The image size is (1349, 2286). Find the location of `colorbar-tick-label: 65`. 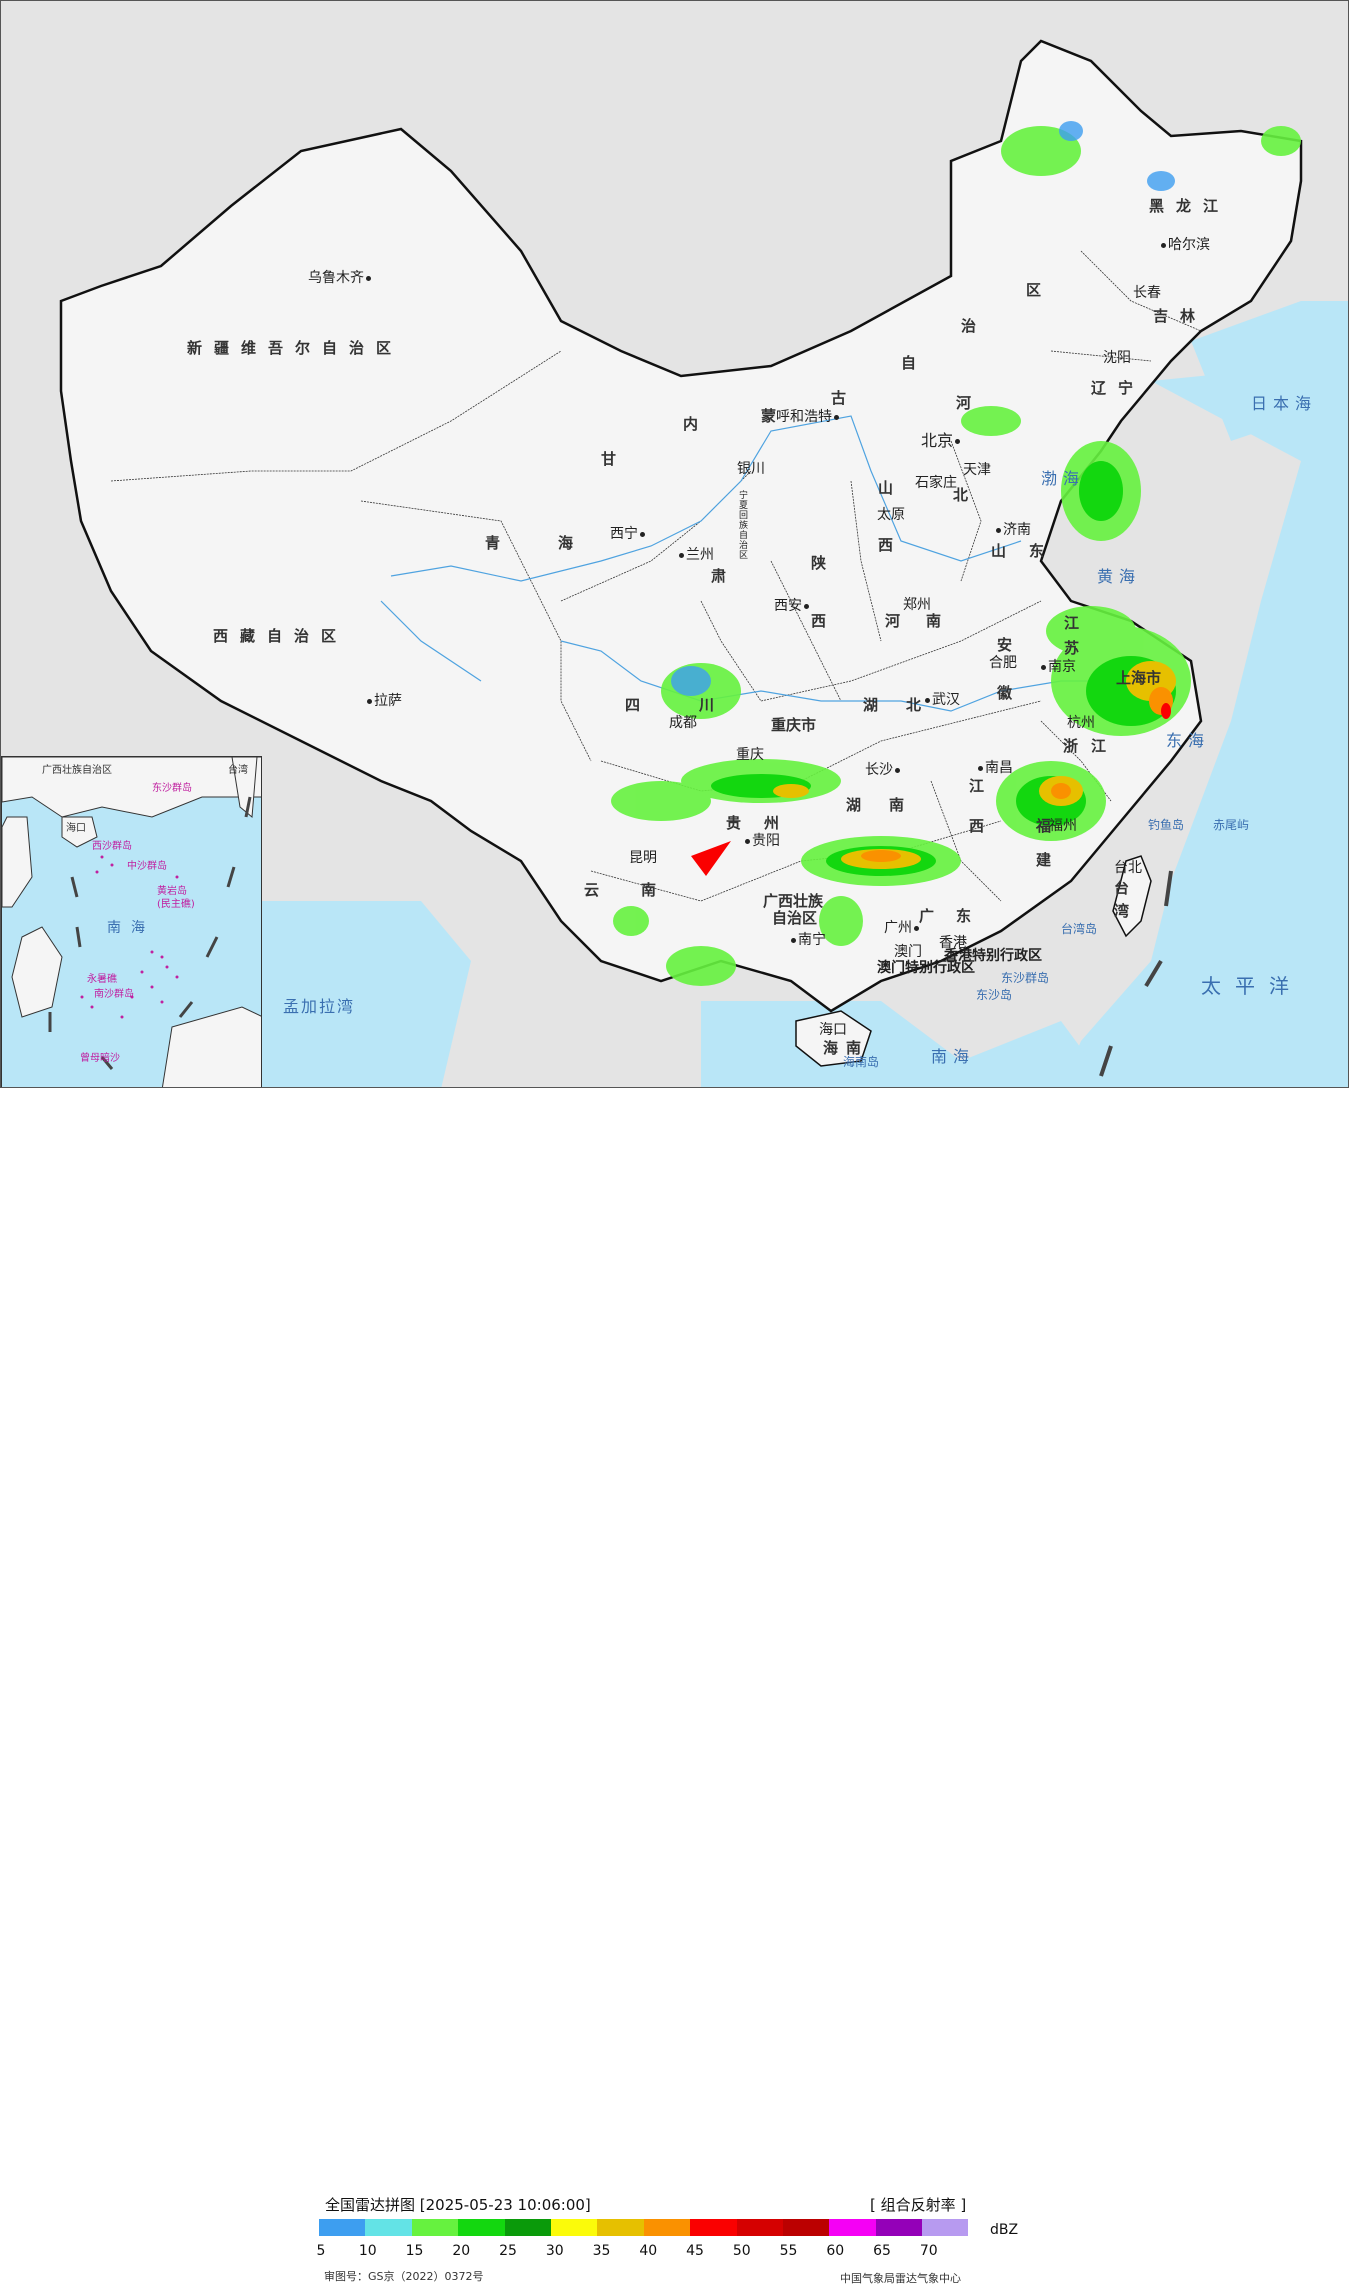

colorbar-tick-label: 65 is located at coordinates (882, 2251).